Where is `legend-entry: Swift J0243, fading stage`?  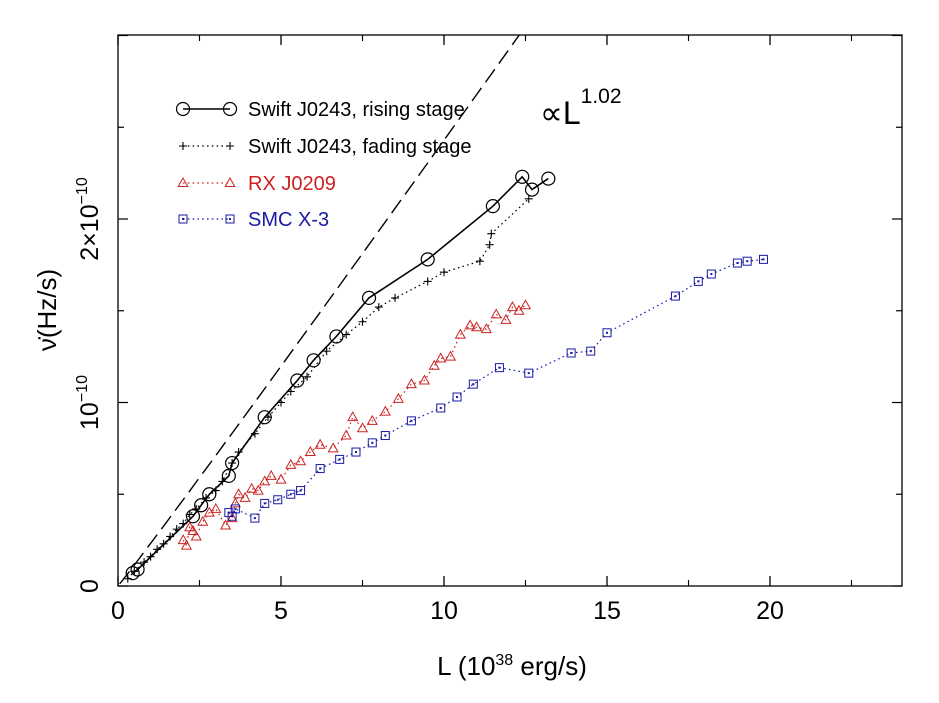
legend-entry: Swift J0243, fading stage is located at coordinates (325, 147).